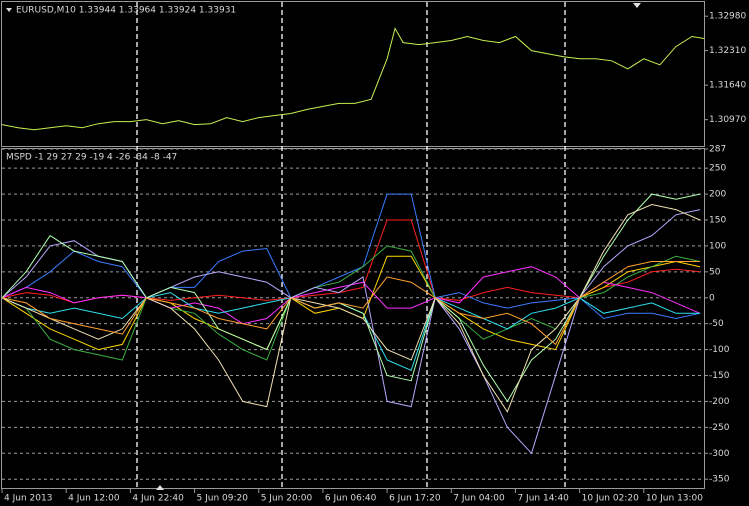 The height and width of the screenshot is (506, 749). I want to click on y-tick-label: -200, so click(719, 402).